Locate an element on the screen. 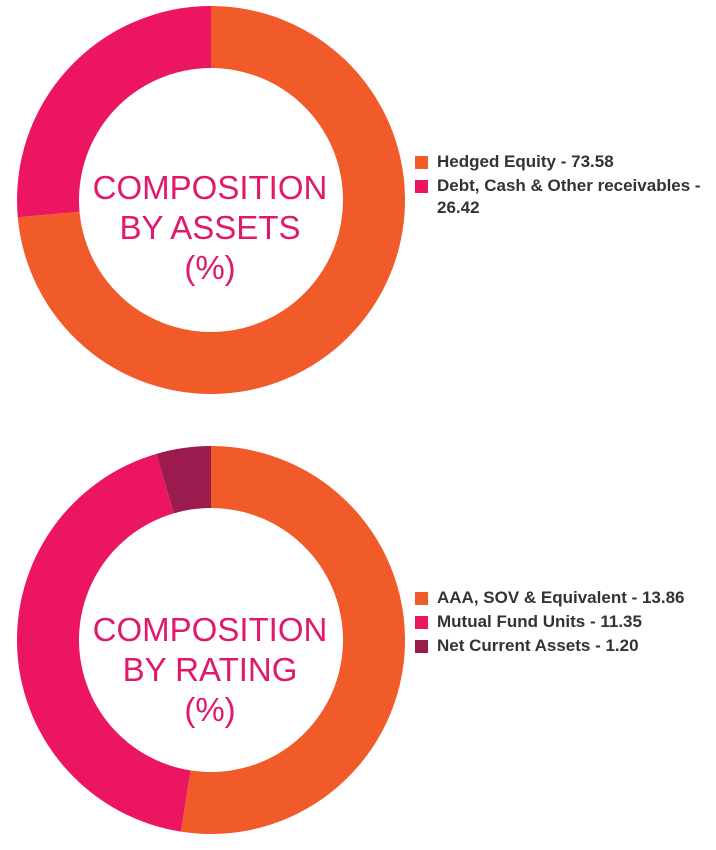 The width and height of the screenshot is (716, 850). assets-title-line-2: BY ASSETS is located at coordinates (210, 227).